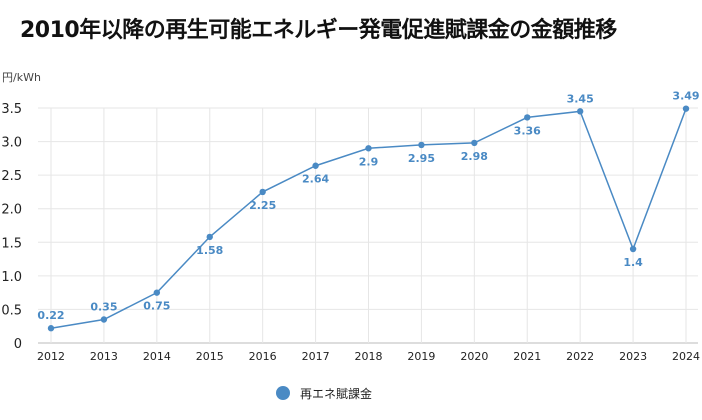  Describe the element at coordinates (527, 130) in the screenshot. I see `data-label: 3.36` at that location.